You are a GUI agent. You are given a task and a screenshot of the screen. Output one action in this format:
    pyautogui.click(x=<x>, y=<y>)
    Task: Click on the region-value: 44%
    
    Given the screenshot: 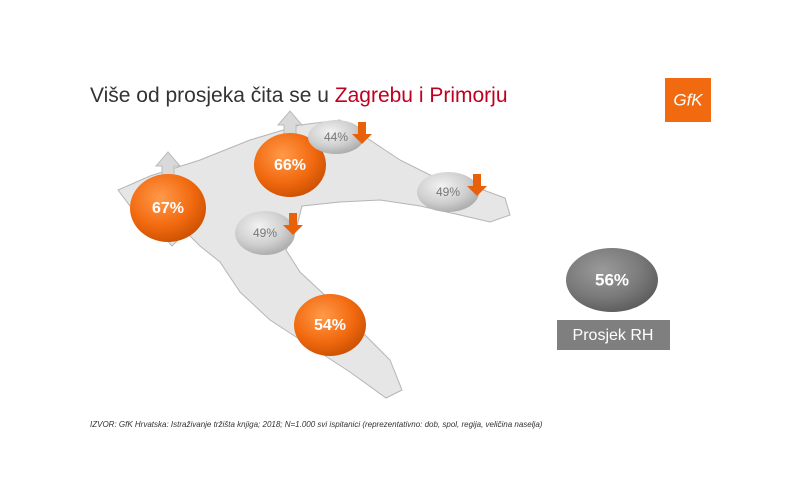 What is the action you would take?
    pyautogui.click(x=336, y=137)
    